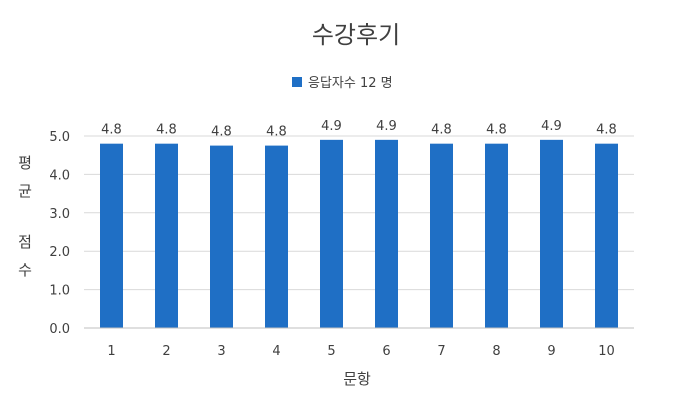  Describe the element at coordinates (356, 35) in the screenshot. I see `chart-title: 수강후기` at that location.